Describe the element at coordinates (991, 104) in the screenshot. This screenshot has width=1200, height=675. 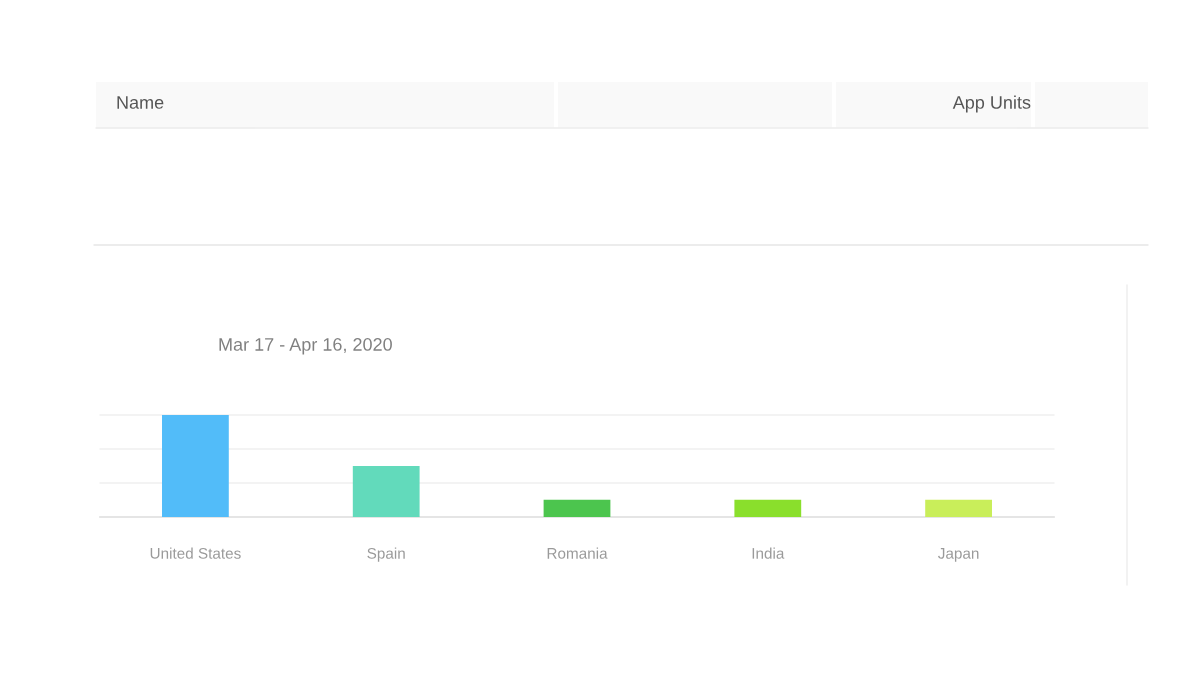
I see `text: App Units` at that location.